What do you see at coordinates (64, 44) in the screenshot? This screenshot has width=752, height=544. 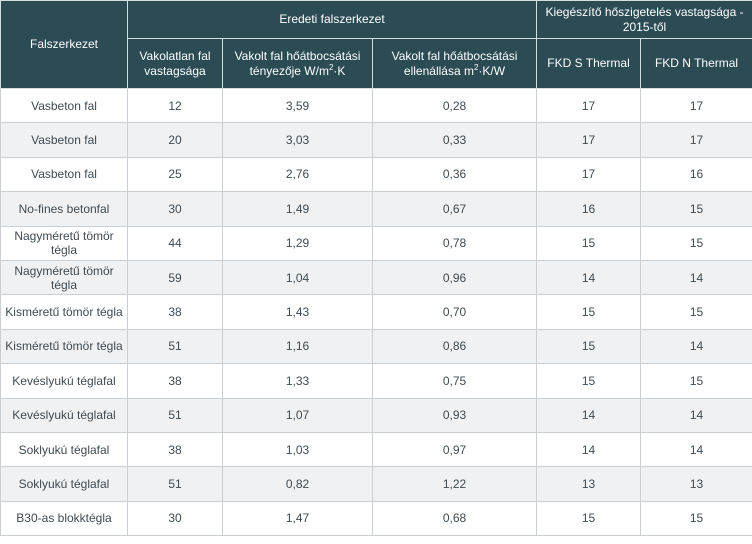 I see `header-falszerkezet: Falszerkezet` at bounding box center [64, 44].